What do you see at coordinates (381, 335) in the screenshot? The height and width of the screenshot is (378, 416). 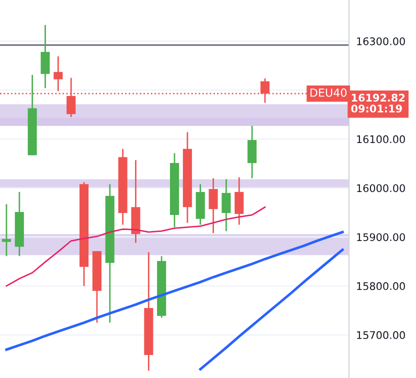 I see `y-tick-label: 15700.00` at bounding box center [381, 335].